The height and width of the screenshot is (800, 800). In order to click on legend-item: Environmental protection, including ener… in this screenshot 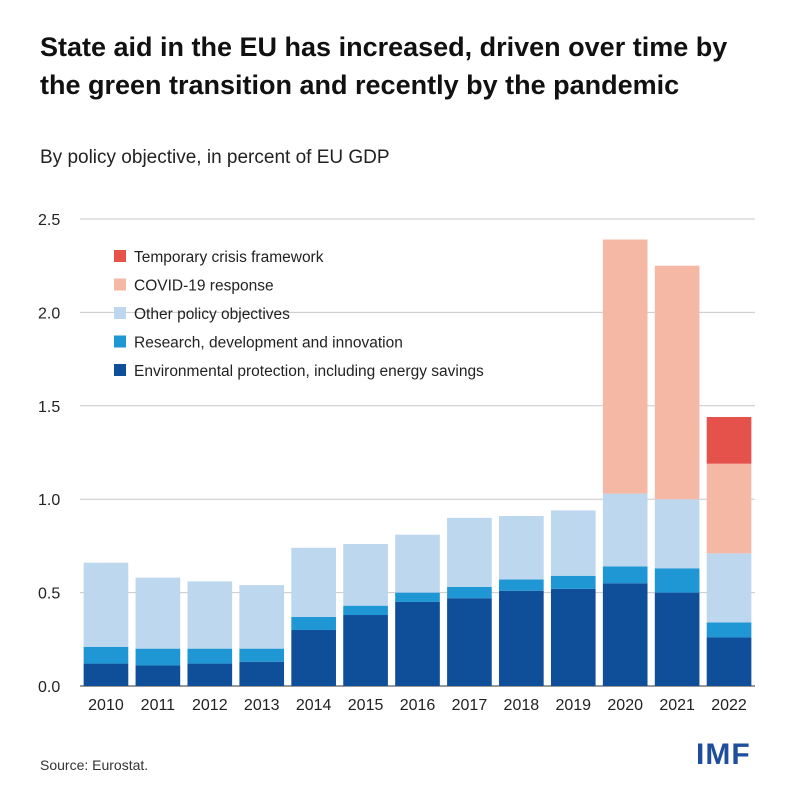, I will do `click(299, 371)`.